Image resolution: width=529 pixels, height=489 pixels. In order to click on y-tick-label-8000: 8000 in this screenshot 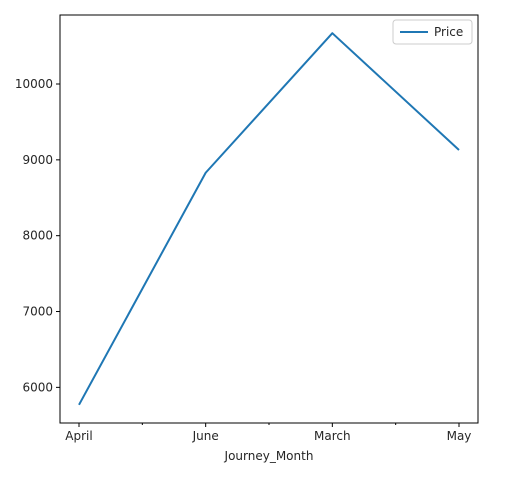, I will do `click(37, 236)`.